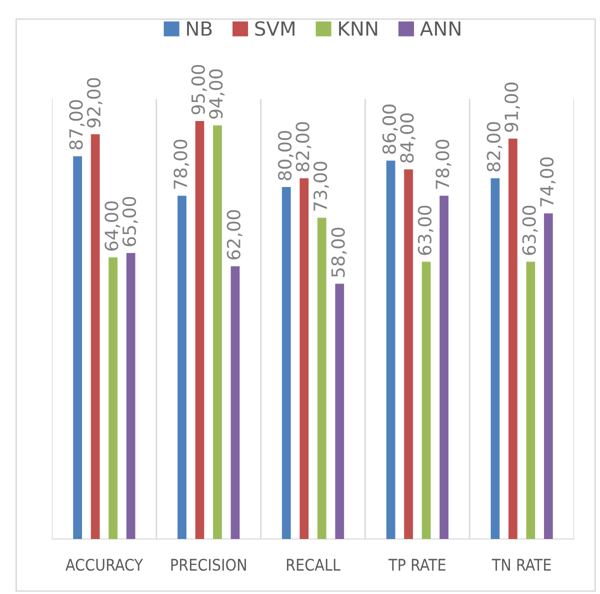 This screenshot has width=600, height=594. Describe the element at coordinates (105, 564) in the screenshot. I see `x-tick-label: ACCURACY` at that location.